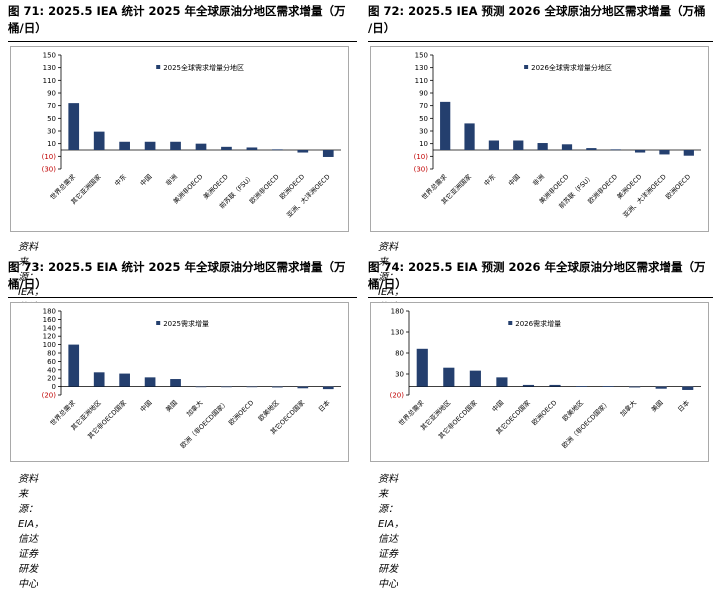  I want to click on figure-title-line-1: 图 74: 2025.5 EIA 预测 2026 年全球原油分地区需求增量（万, so click(537, 267).